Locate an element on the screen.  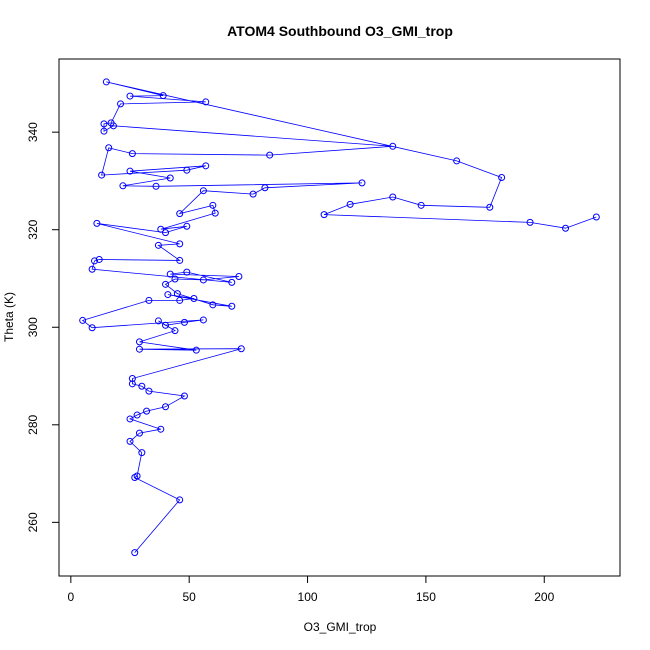
y-tick-label: 340 is located at coordinates (33, 132).